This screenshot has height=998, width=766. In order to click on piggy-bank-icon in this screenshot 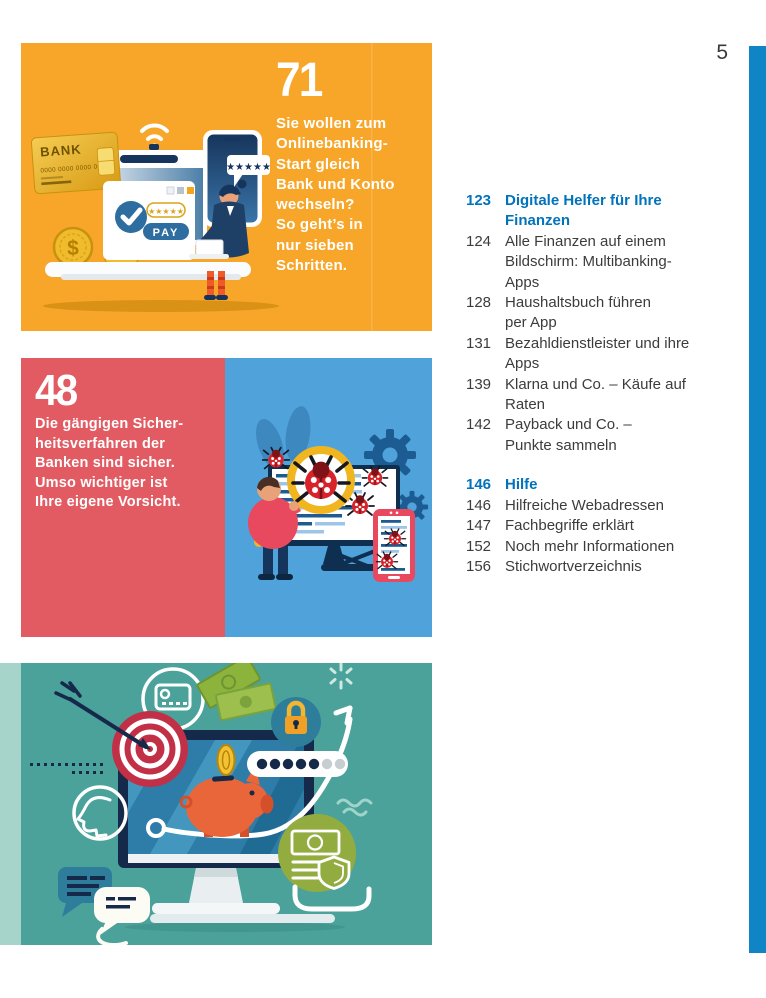, I will do `click(226, 801)`.